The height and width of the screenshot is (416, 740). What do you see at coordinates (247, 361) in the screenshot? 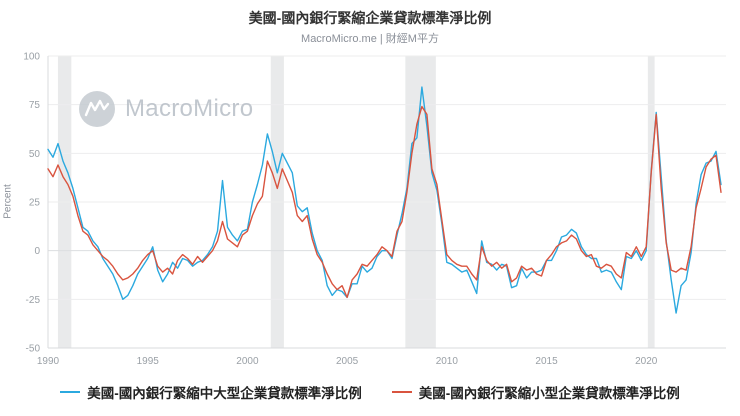
I see `x-tick-label: 2000` at bounding box center [247, 361].